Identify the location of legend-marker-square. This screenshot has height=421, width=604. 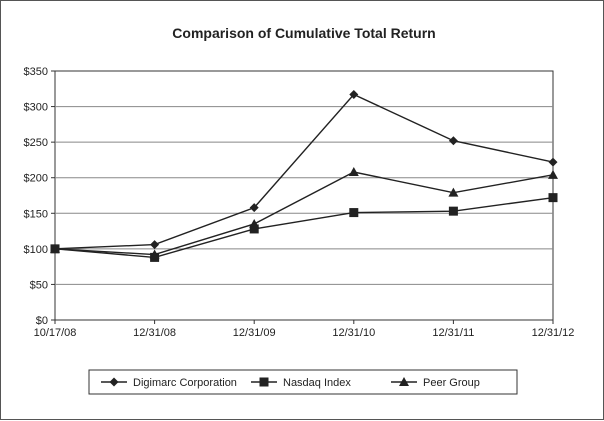
(264, 382).